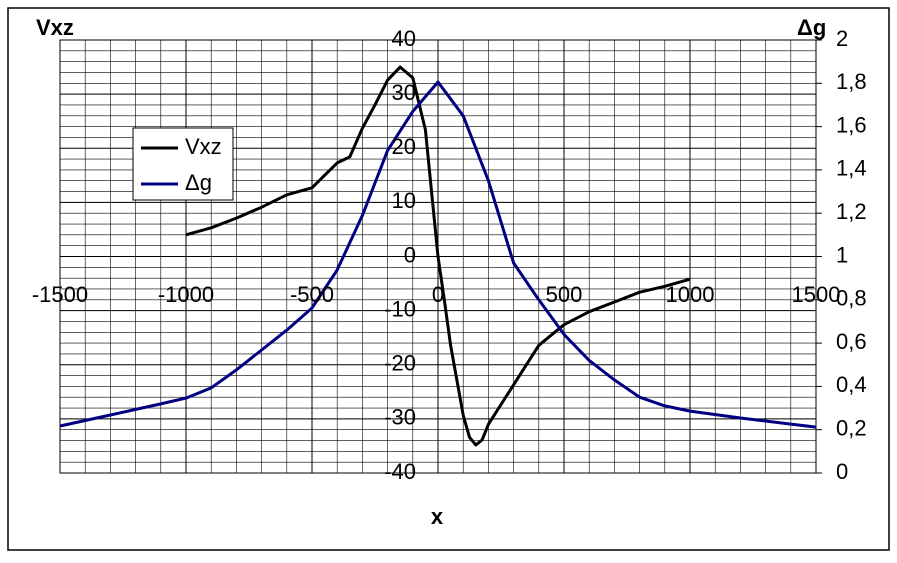 This screenshot has width=897, height=563. What do you see at coordinates (404, 38) in the screenshot?
I see `y-tick-label: 40` at bounding box center [404, 38].